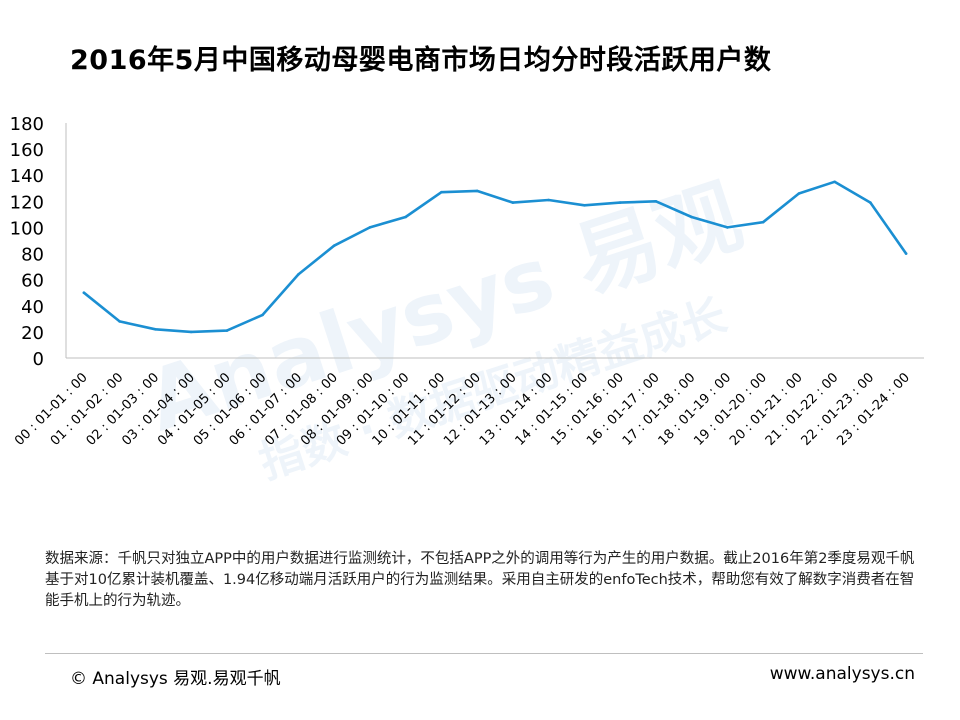 The width and height of the screenshot is (960, 720). What do you see at coordinates (27, 202) in the screenshot?
I see `y-tick-label: 120` at bounding box center [27, 202].